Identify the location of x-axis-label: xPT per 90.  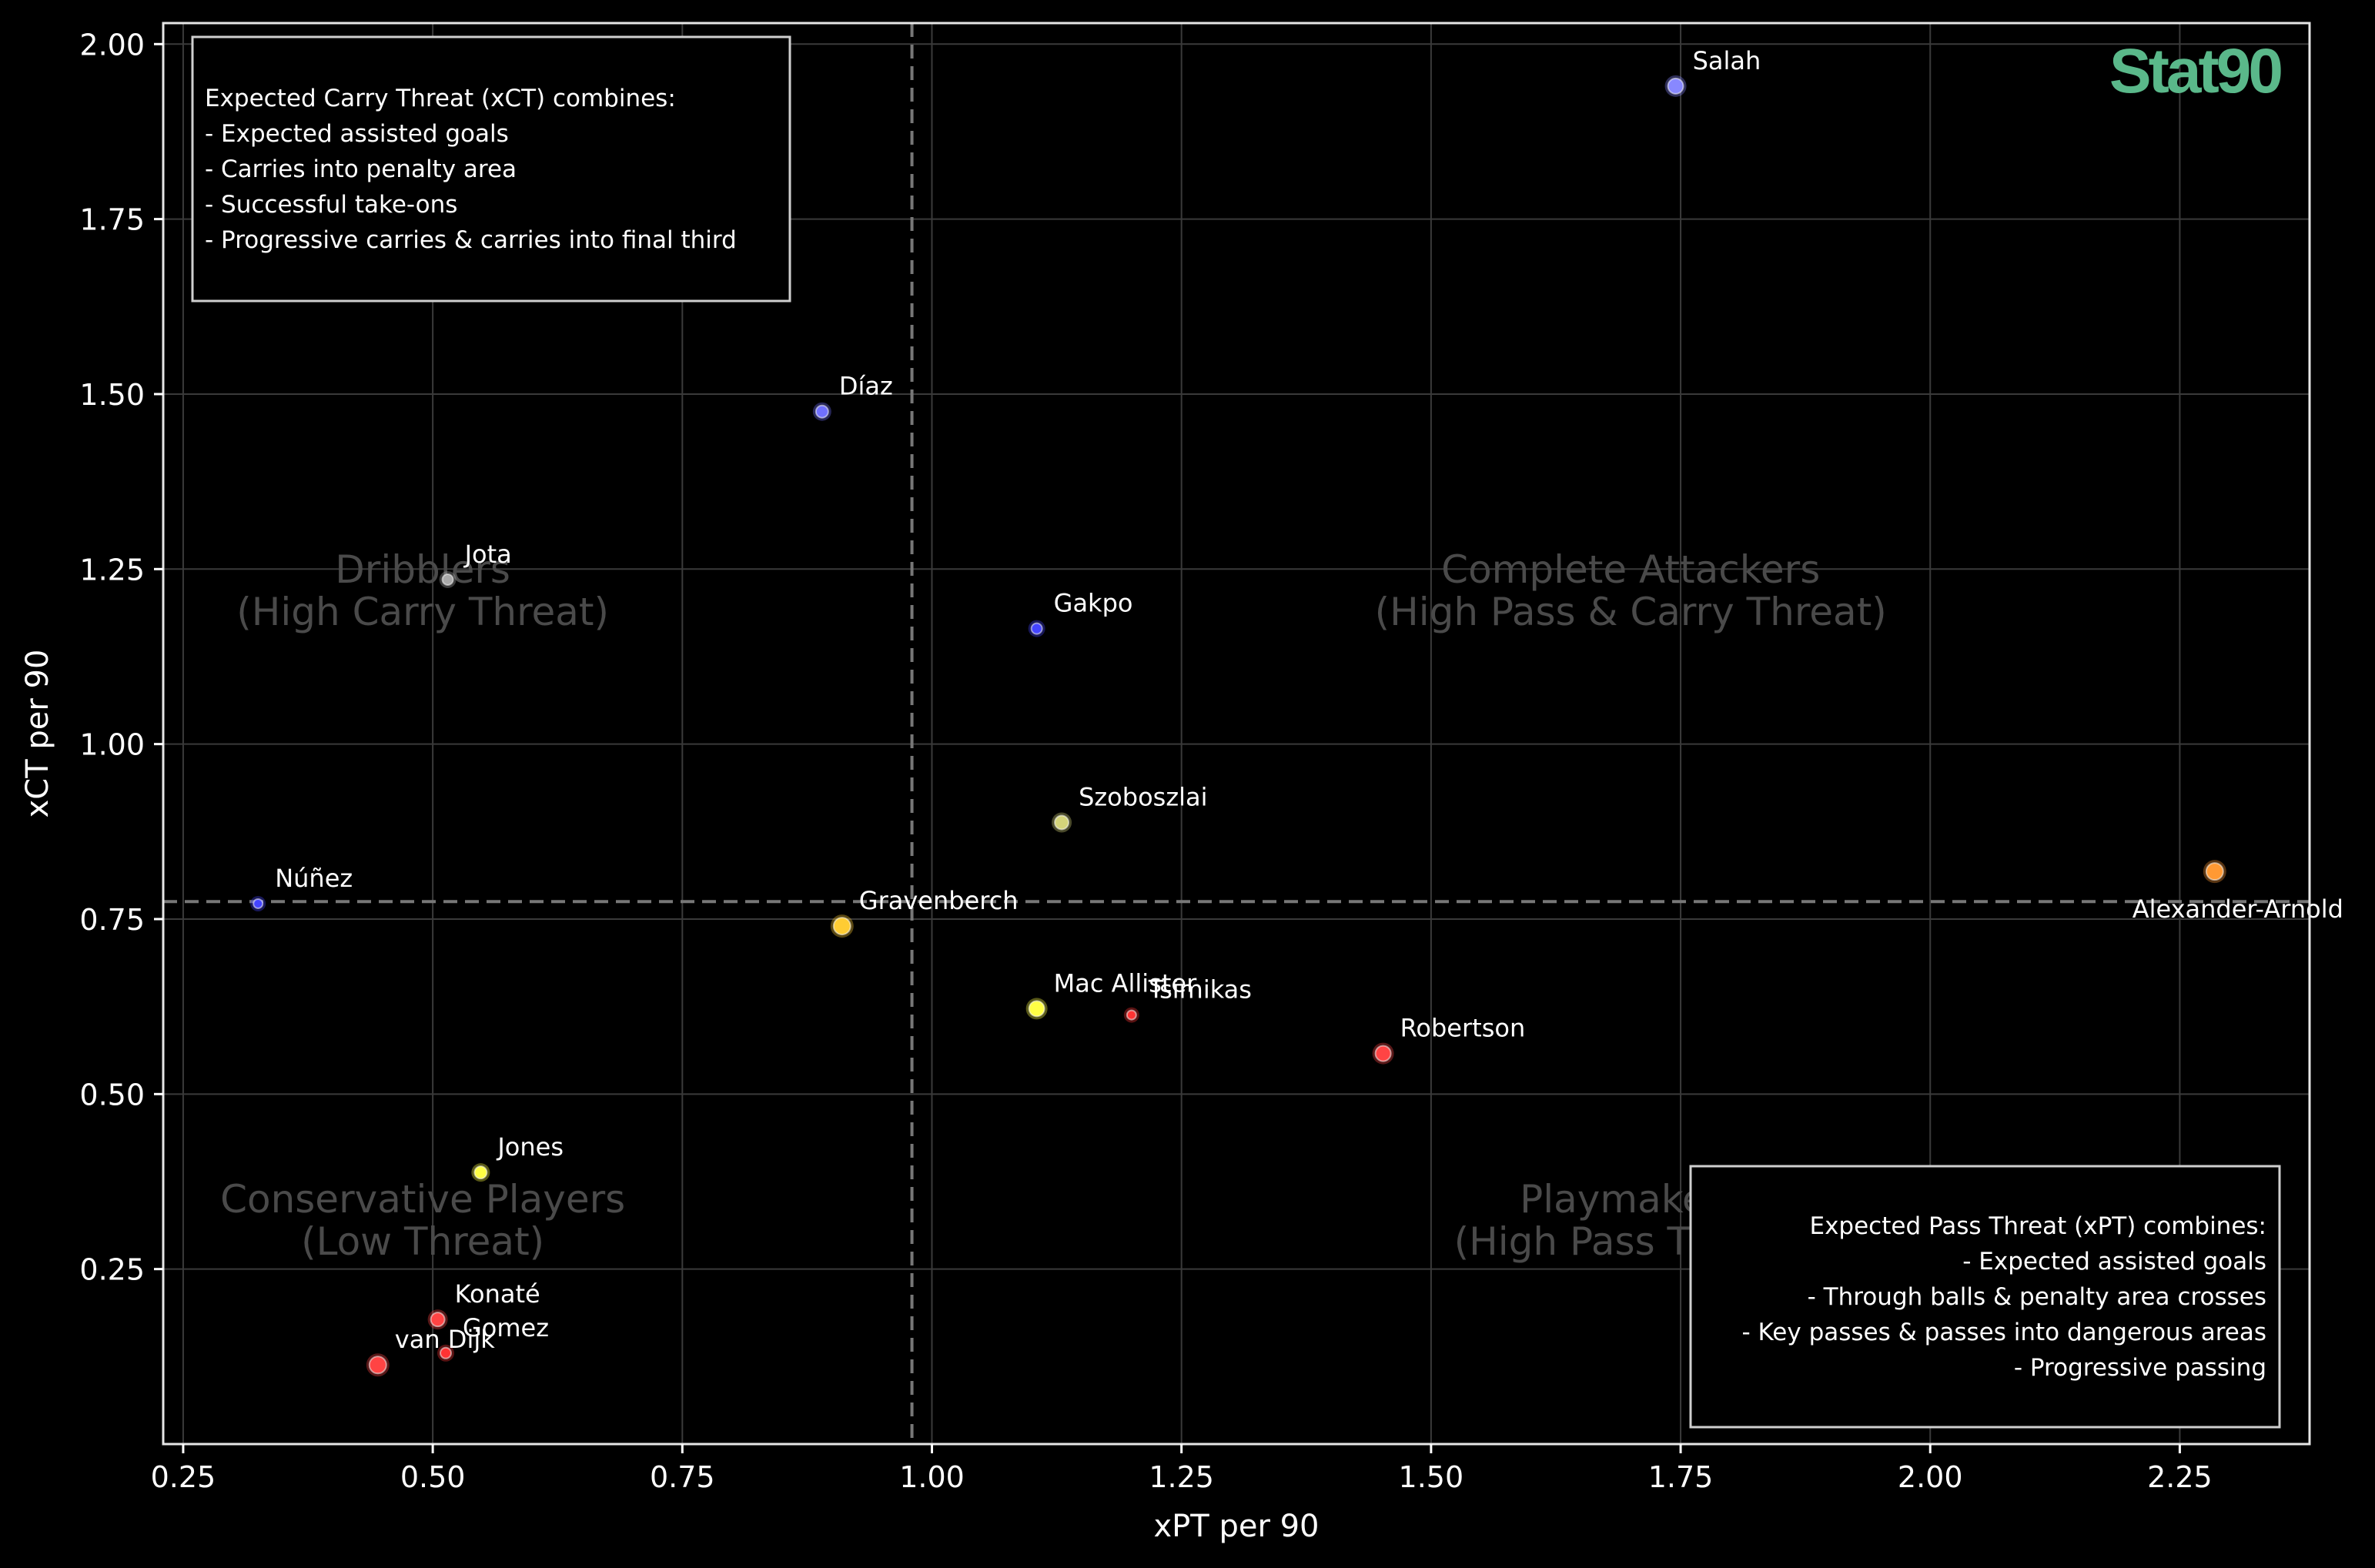
(1237, 1526).